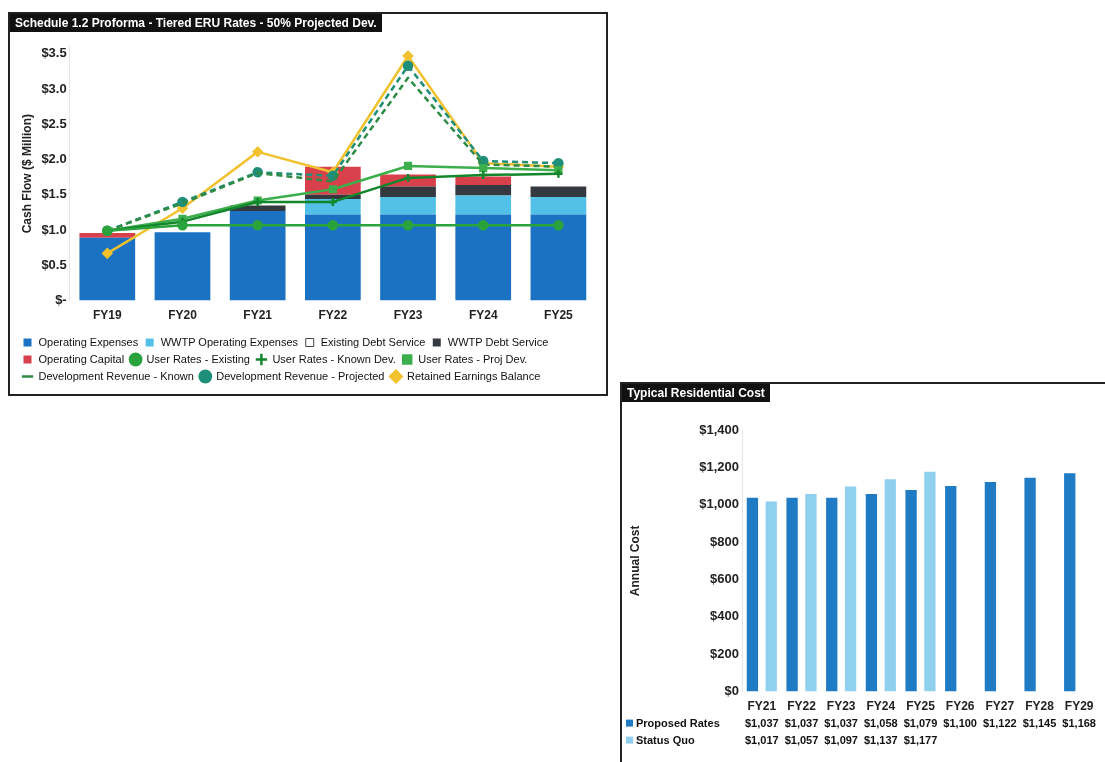  I want to click on data-label: $1,137, so click(881, 739).